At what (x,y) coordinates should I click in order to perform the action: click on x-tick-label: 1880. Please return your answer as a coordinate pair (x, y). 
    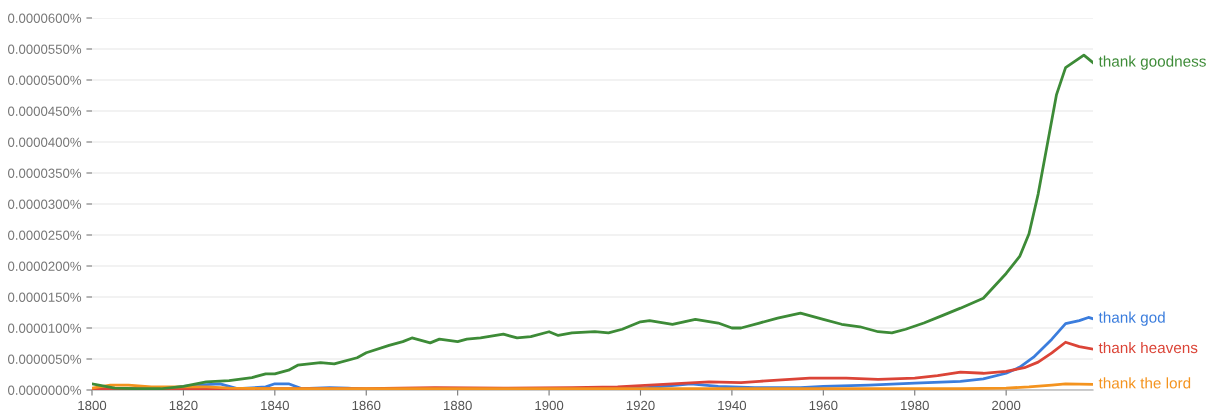
    Looking at the image, I should click on (457, 405).